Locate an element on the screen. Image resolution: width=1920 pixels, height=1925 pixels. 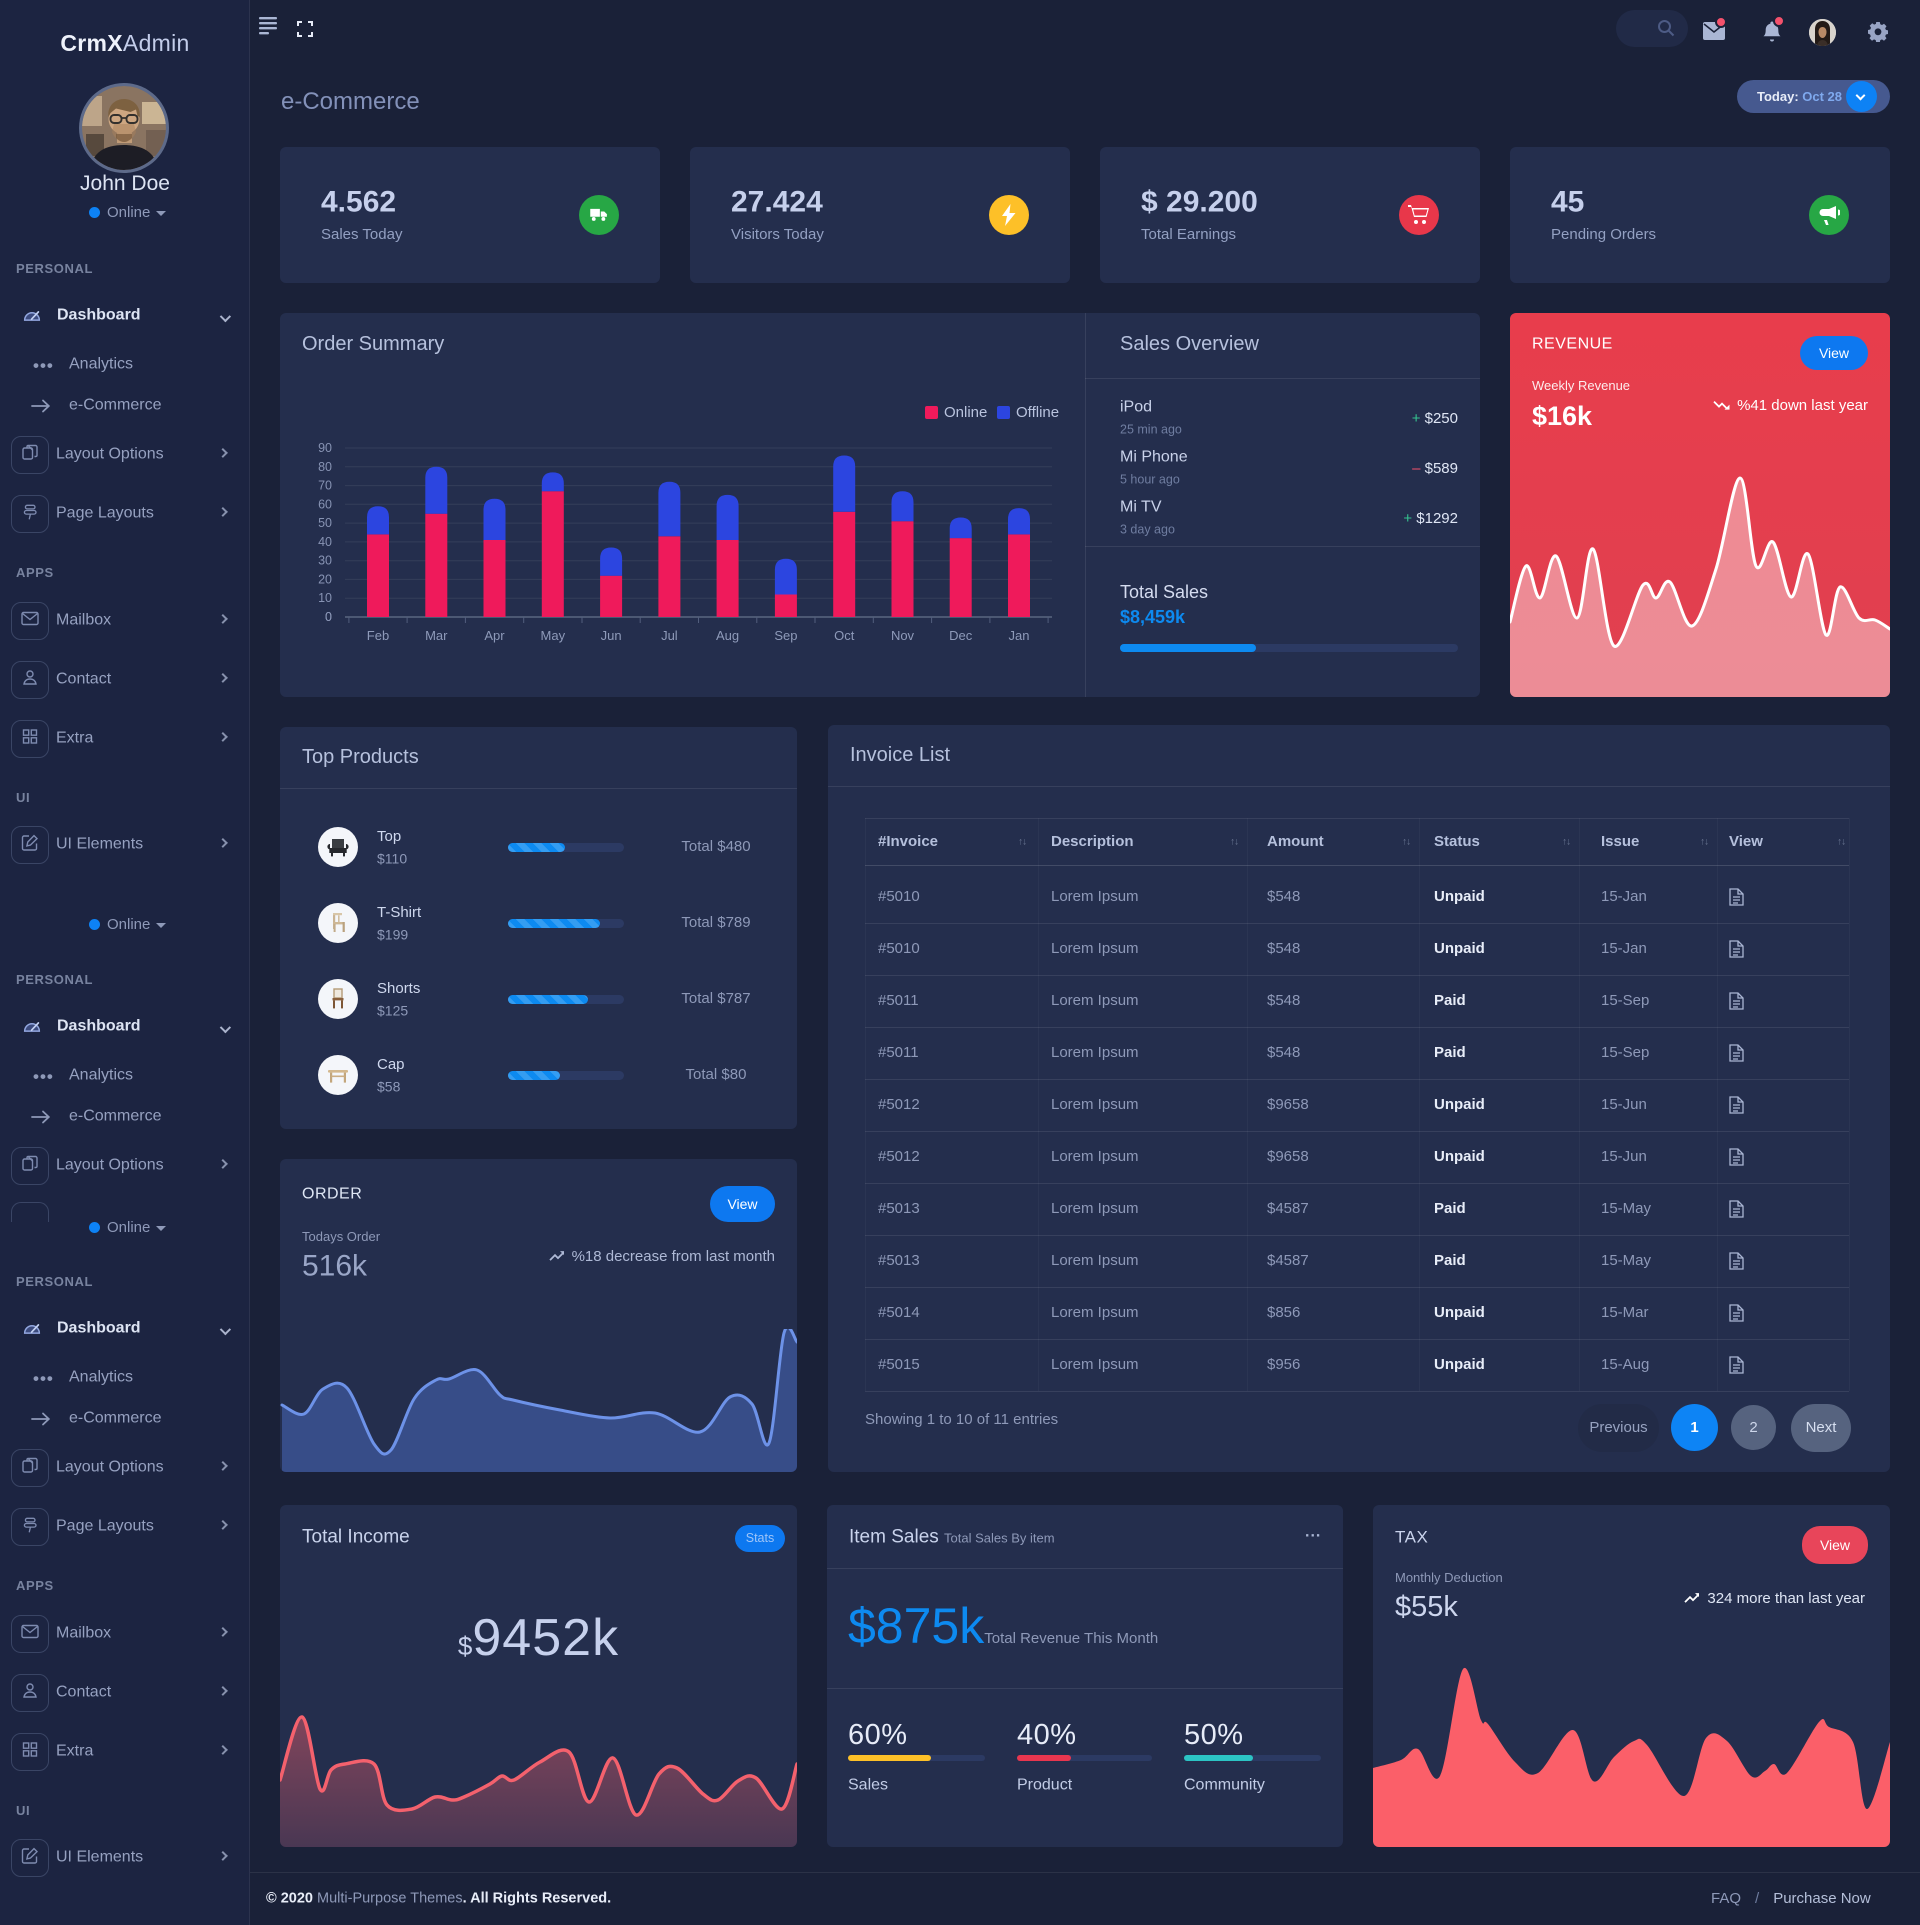
svg-text: 80 is located at coordinates (325, 467).